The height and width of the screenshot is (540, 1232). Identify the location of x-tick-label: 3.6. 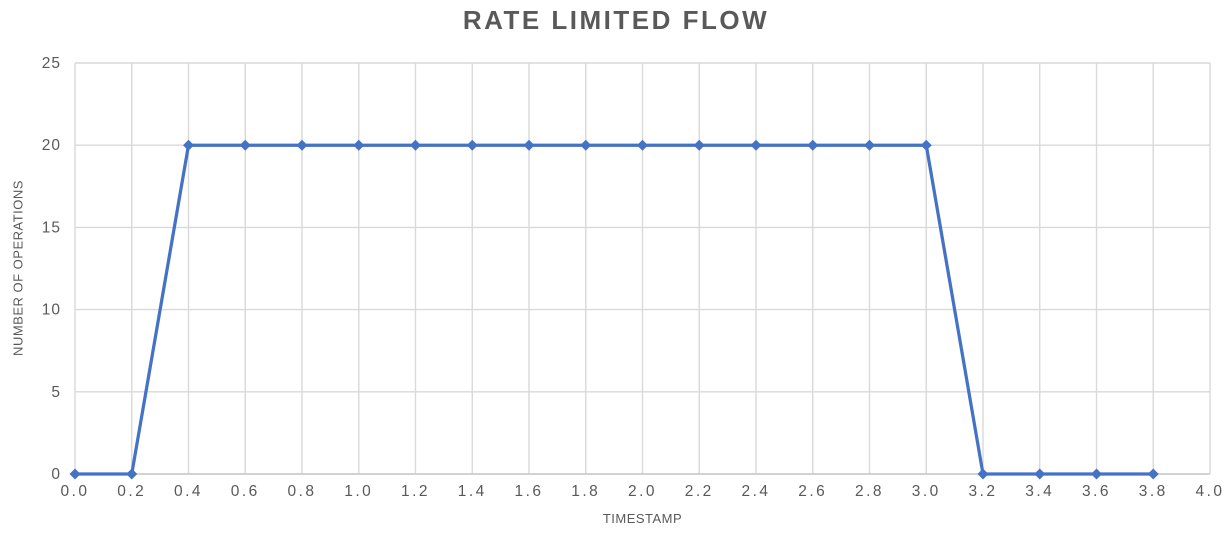
(1096, 491).